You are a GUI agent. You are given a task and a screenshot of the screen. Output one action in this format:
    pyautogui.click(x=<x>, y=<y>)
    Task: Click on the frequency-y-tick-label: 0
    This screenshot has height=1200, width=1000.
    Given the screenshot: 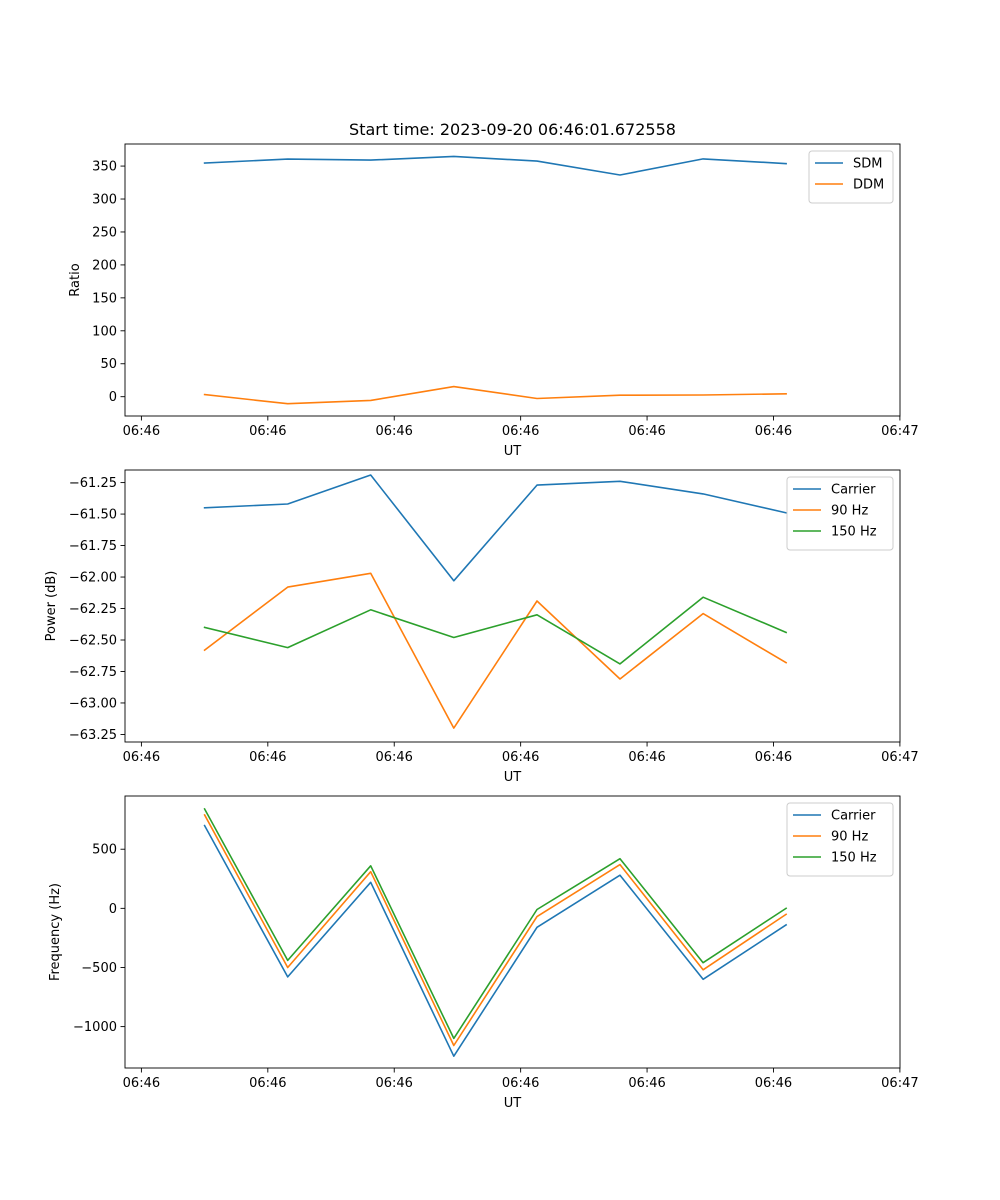 What is the action you would take?
    pyautogui.click(x=113, y=909)
    